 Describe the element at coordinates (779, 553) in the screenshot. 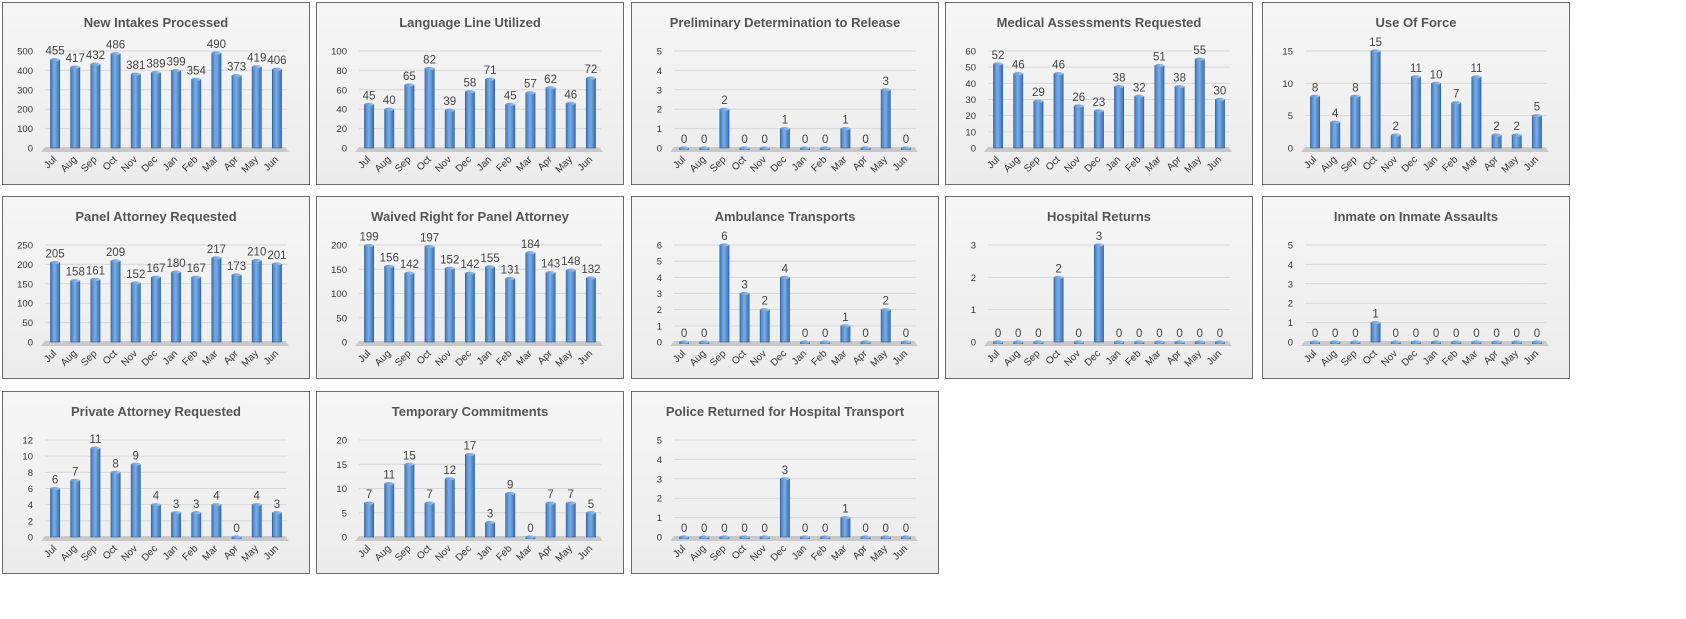

I see `category-label: Dec` at that location.